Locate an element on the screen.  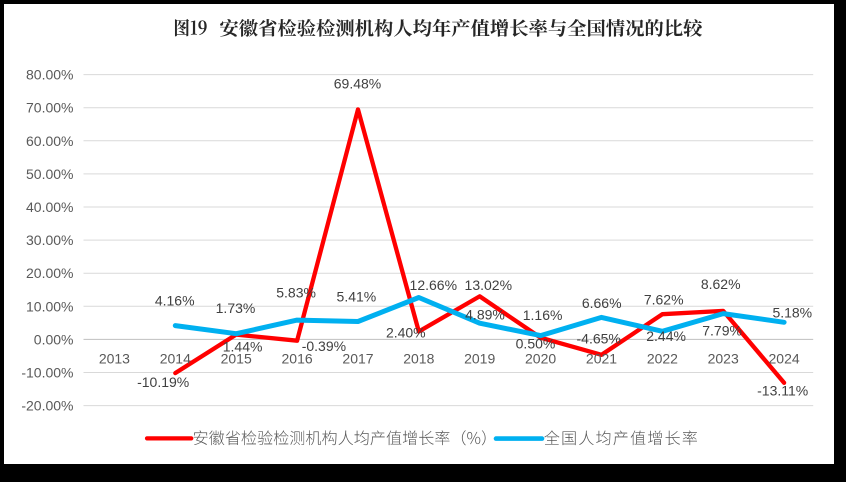
svg-text: 30.00% is located at coordinates (49, 240).